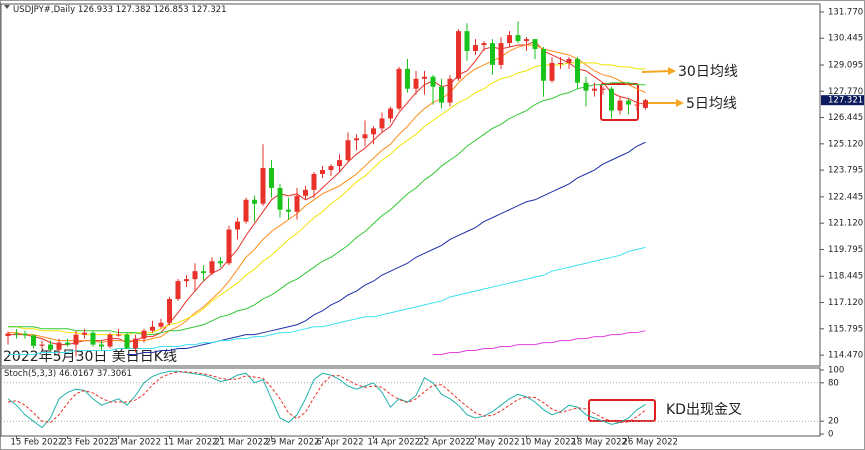  I want to click on x-tick-label: 26 May 2022, so click(650, 443).